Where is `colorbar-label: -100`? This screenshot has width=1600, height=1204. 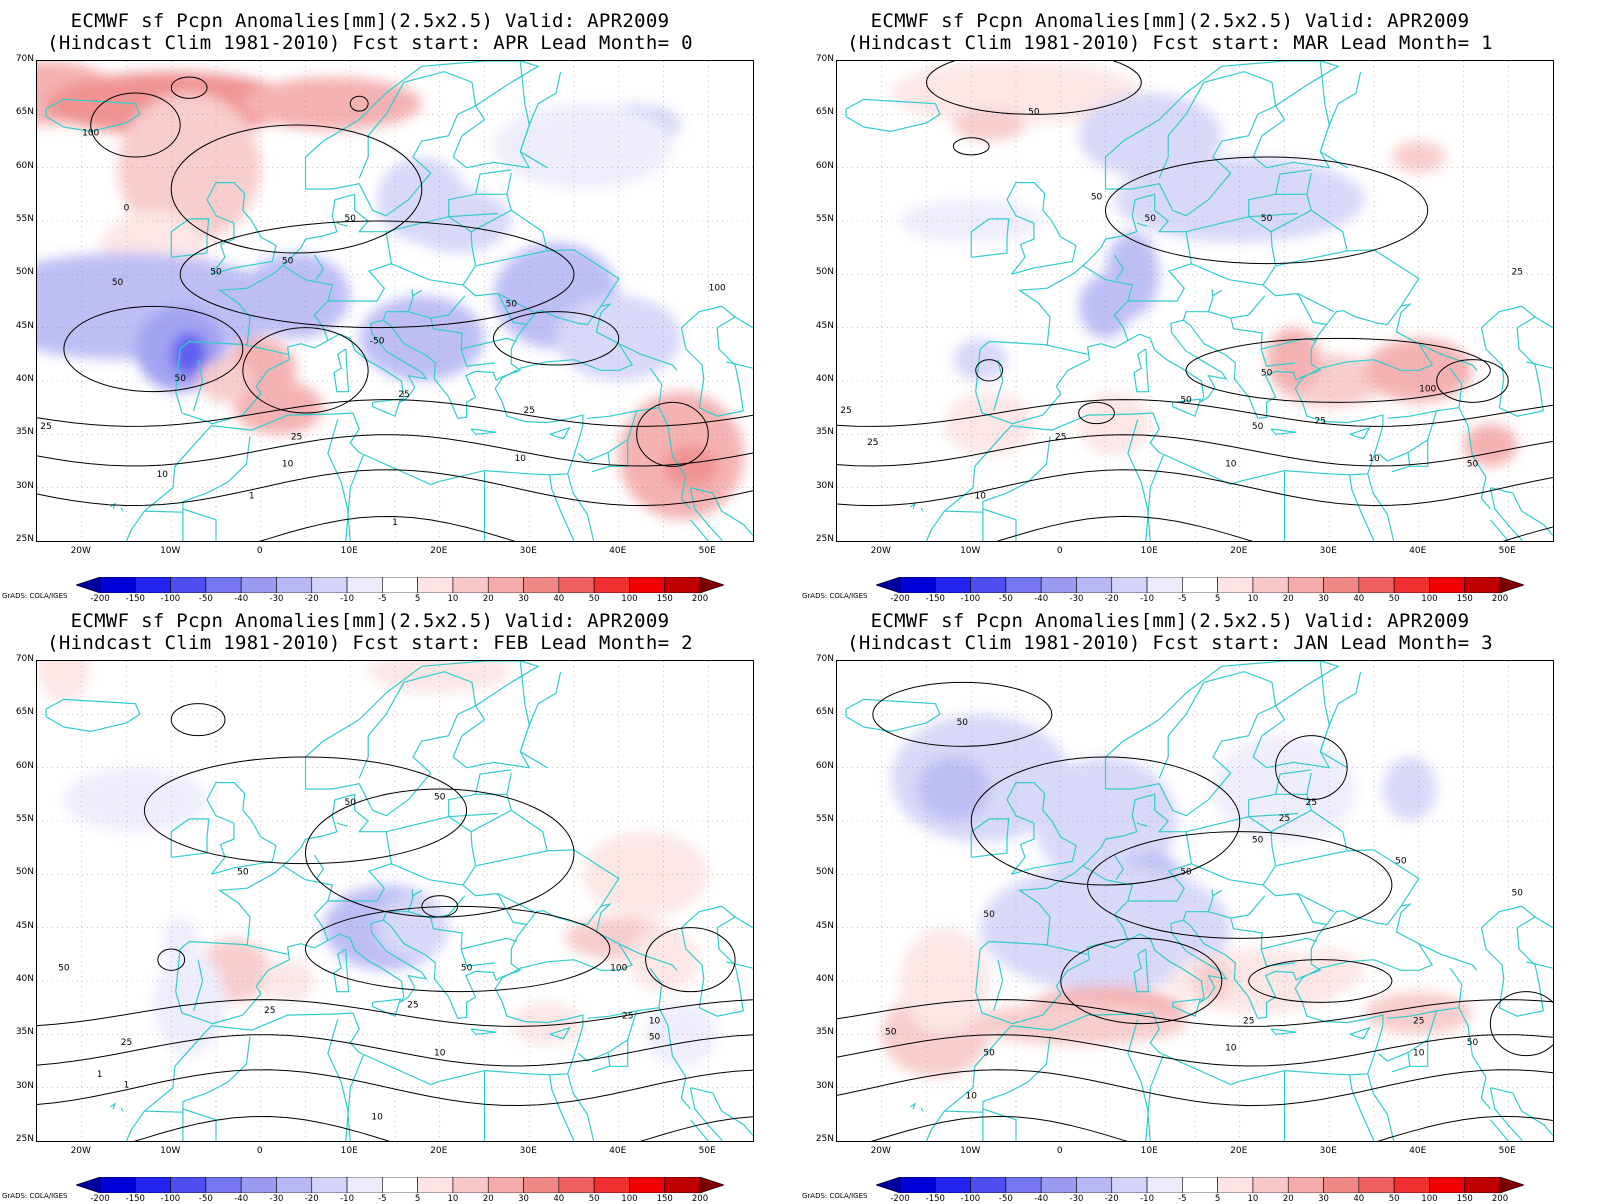
colorbar-label: -100 is located at coordinates (170, 599).